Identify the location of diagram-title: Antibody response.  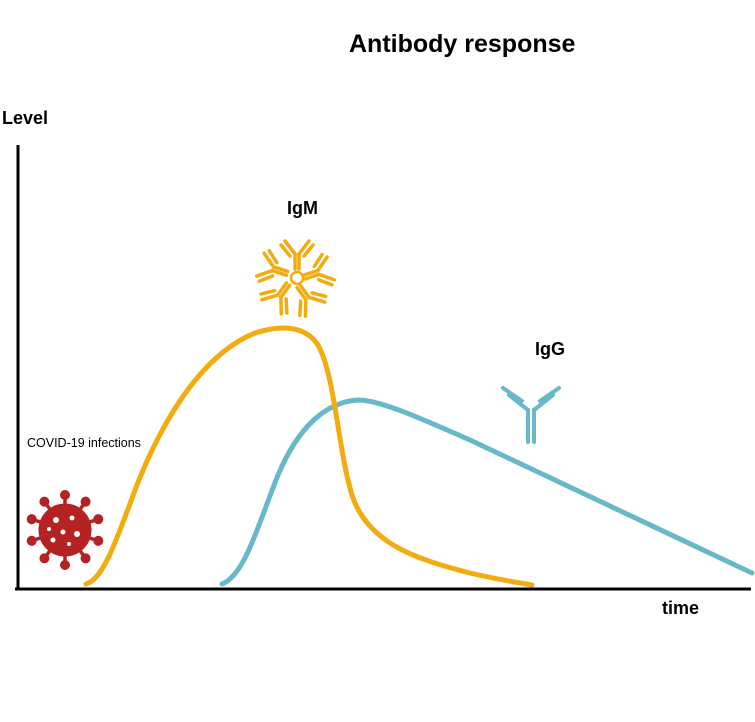
(462, 44).